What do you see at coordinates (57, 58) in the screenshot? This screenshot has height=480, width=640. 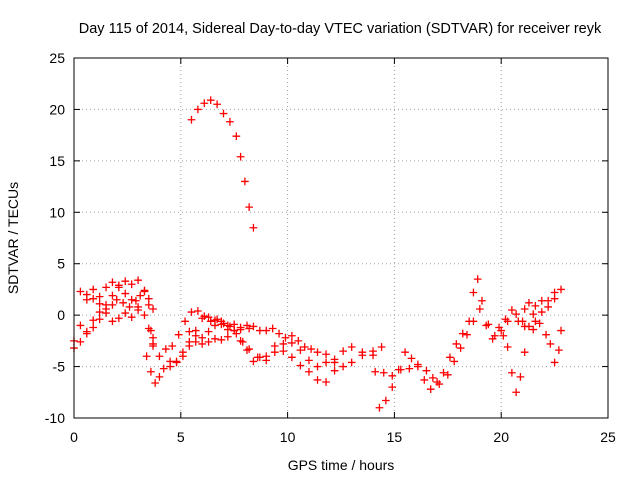 I see `y-tick-label: 25` at bounding box center [57, 58].